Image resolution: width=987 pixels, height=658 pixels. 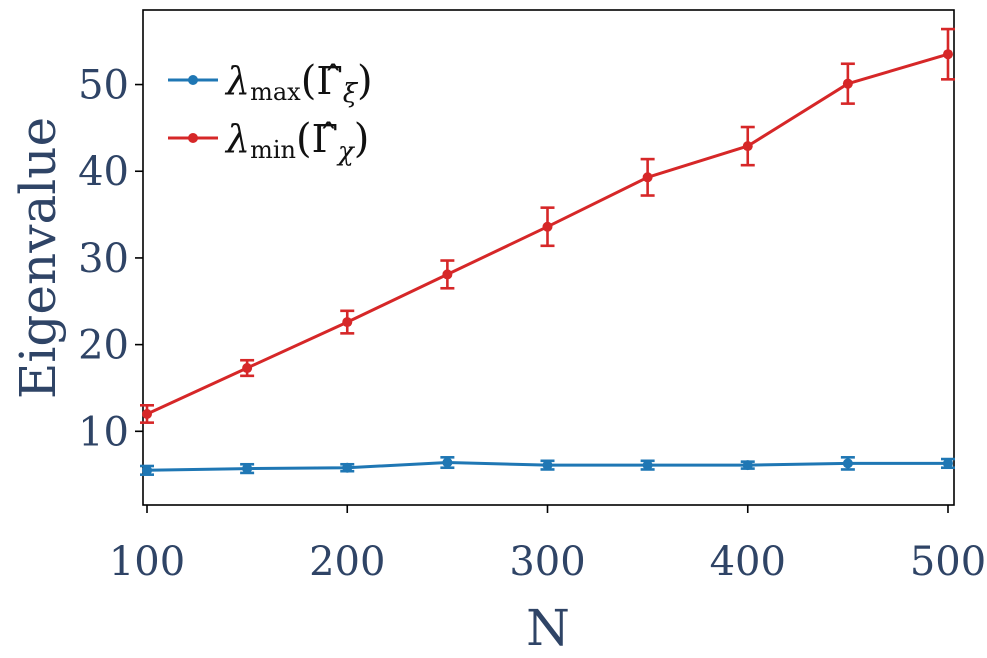 I want to click on x-tick-label: 300, so click(x=547, y=562).